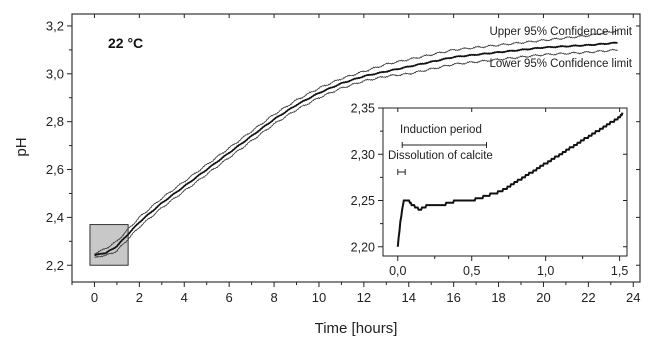 This screenshot has width=648, height=340. What do you see at coordinates (364, 297) in the screenshot?
I see `x-tick-label: 12` at bounding box center [364, 297].